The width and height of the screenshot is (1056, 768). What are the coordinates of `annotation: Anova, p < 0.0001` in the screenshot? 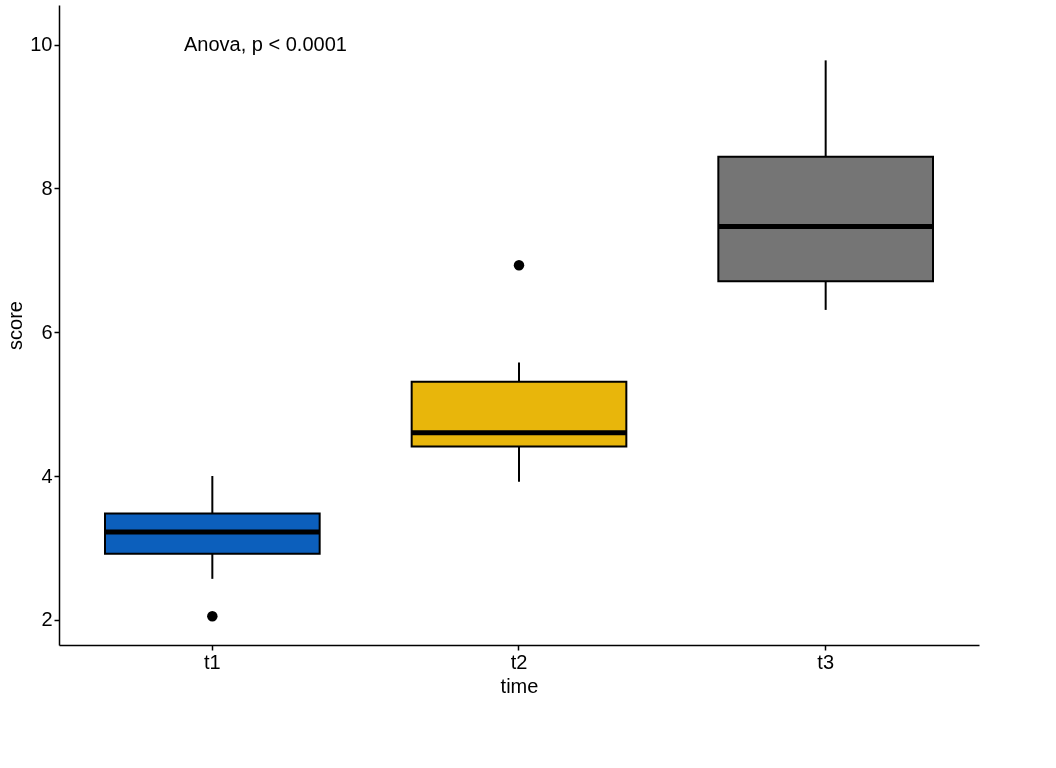 It's located at (265, 44).